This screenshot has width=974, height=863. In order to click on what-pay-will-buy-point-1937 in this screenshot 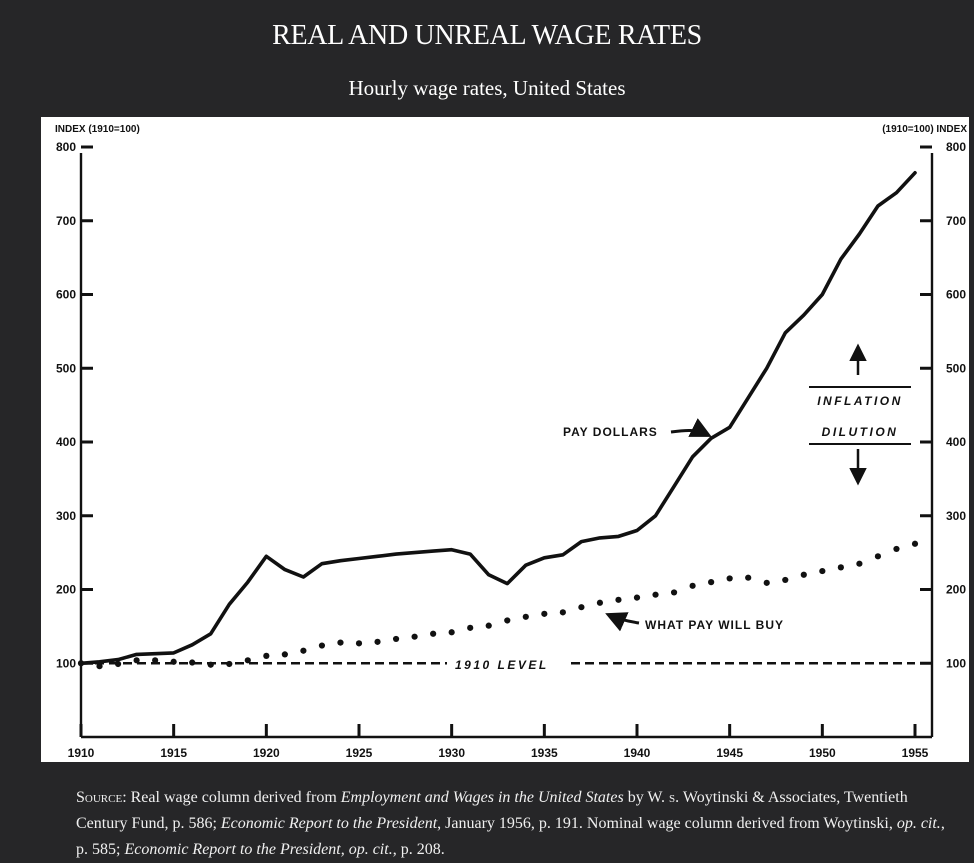, I will do `click(581, 607)`.